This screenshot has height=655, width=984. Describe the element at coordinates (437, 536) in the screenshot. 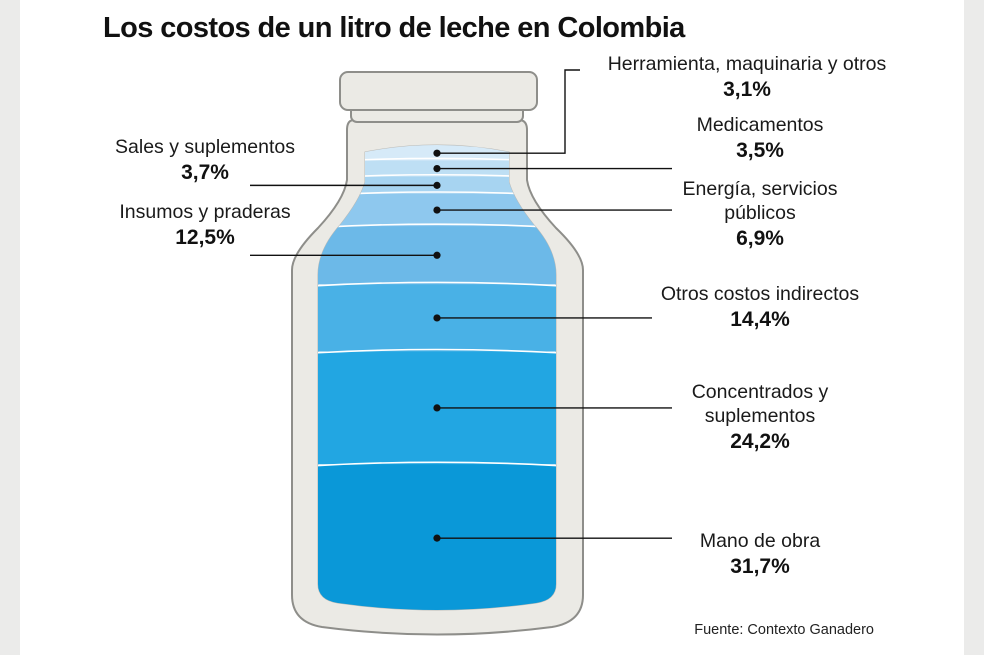

I see `segment-mano-de-obra` at that location.